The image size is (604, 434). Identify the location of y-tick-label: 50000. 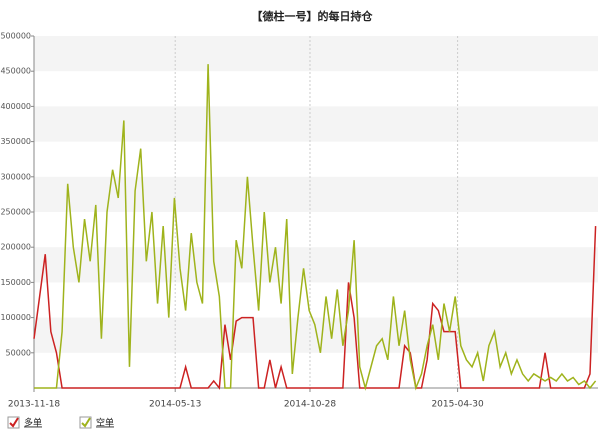
(18, 352).